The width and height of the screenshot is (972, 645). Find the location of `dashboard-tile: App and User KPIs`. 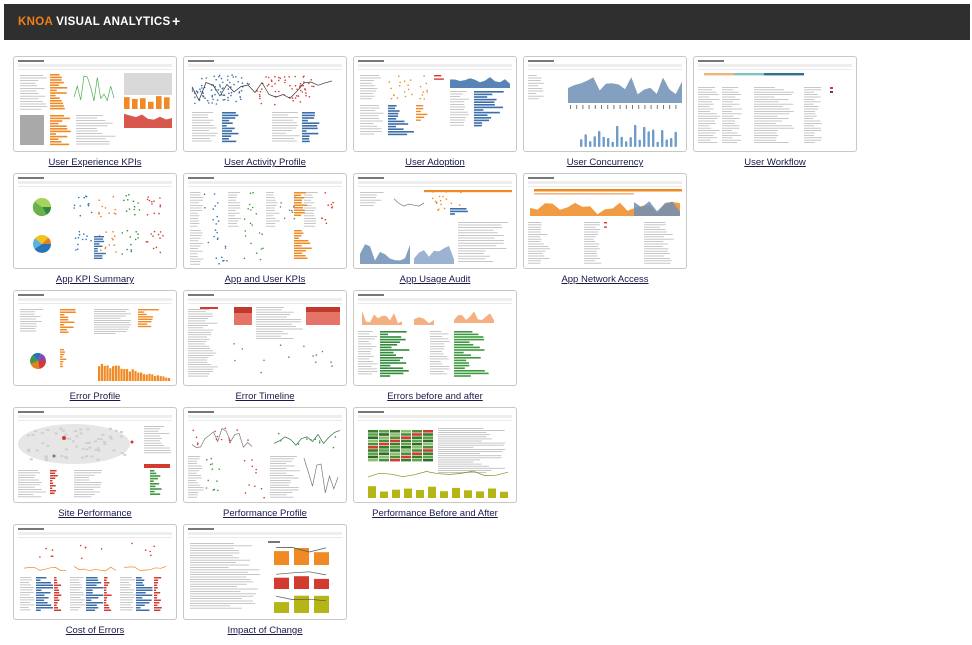

dashboard-tile: App and User KPIs is located at coordinates (265, 229).